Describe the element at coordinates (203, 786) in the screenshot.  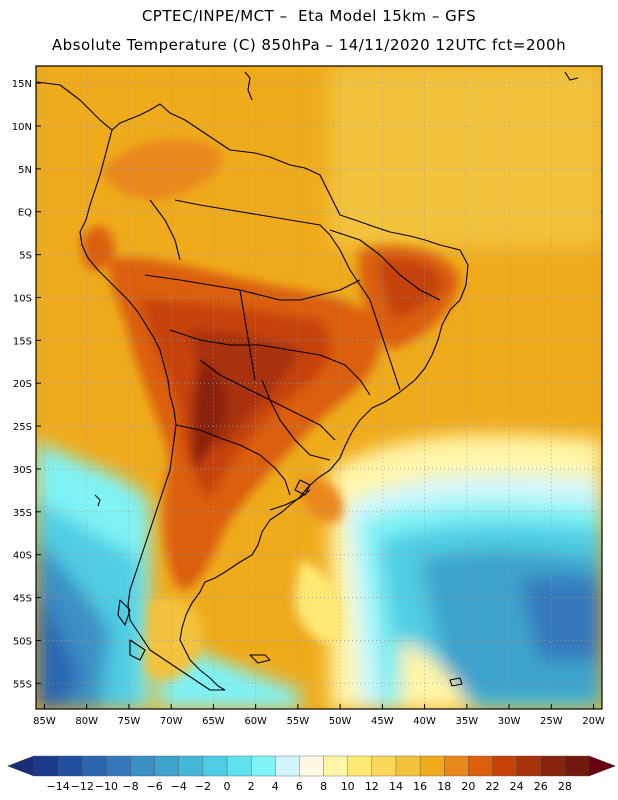
I see `colorbar-label: −2` at that location.